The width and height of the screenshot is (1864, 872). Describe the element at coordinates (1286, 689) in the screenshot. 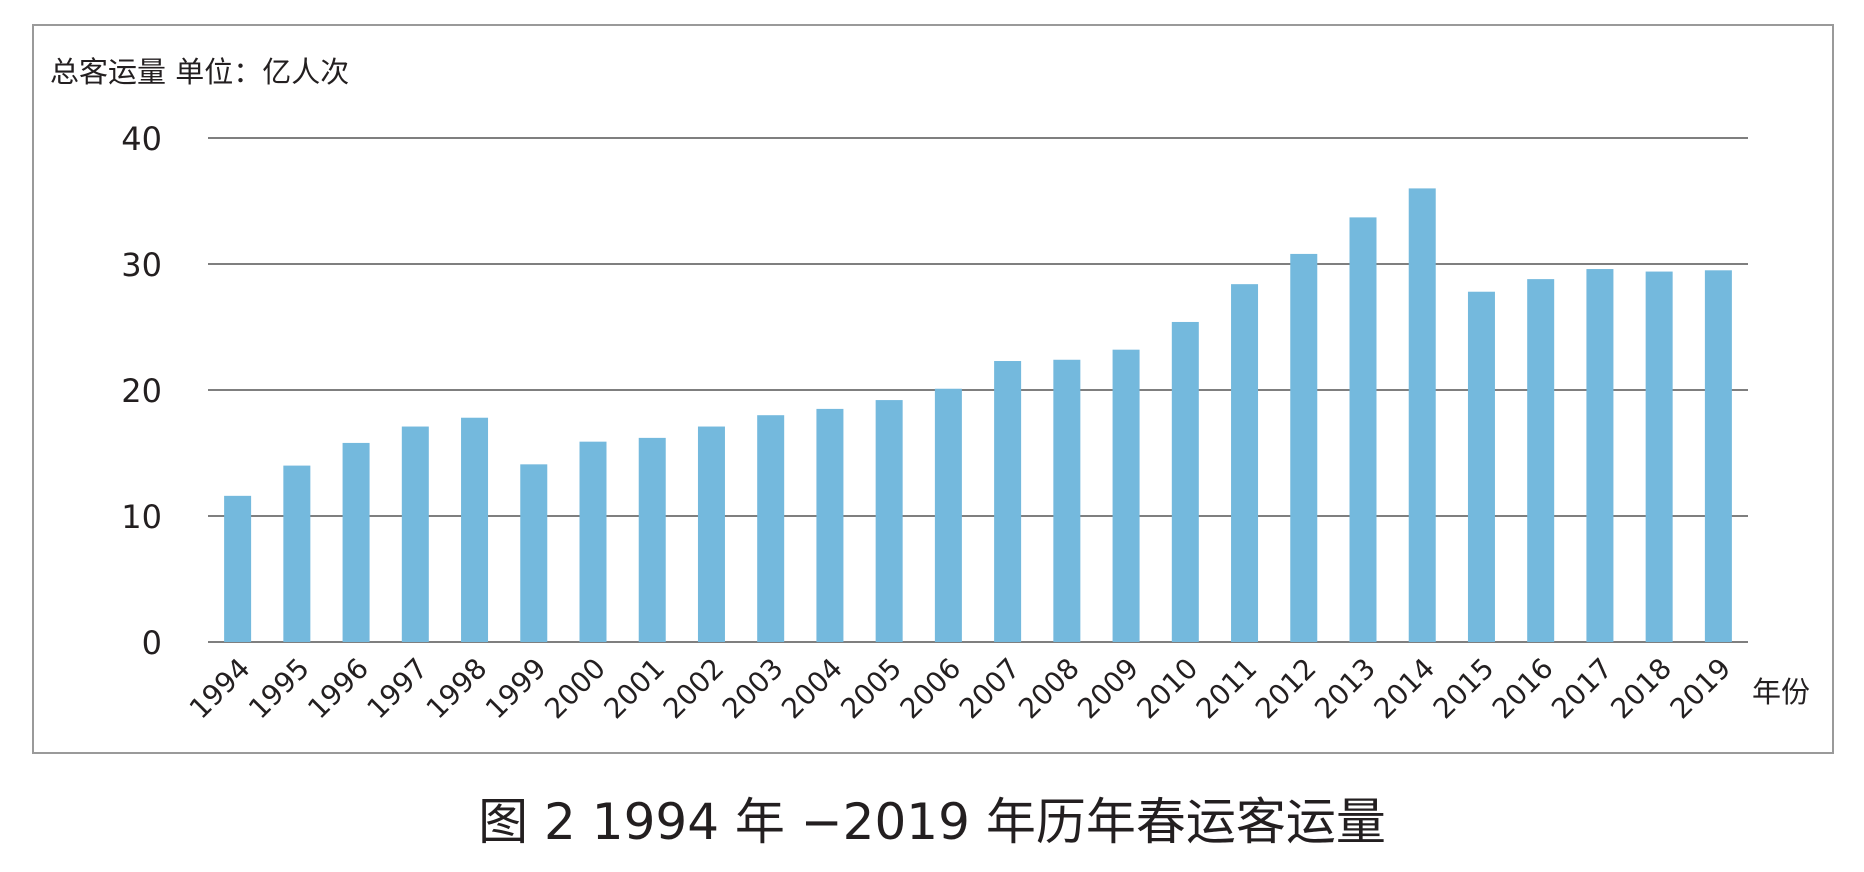

I see `x-tick-label: 2012` at that location.